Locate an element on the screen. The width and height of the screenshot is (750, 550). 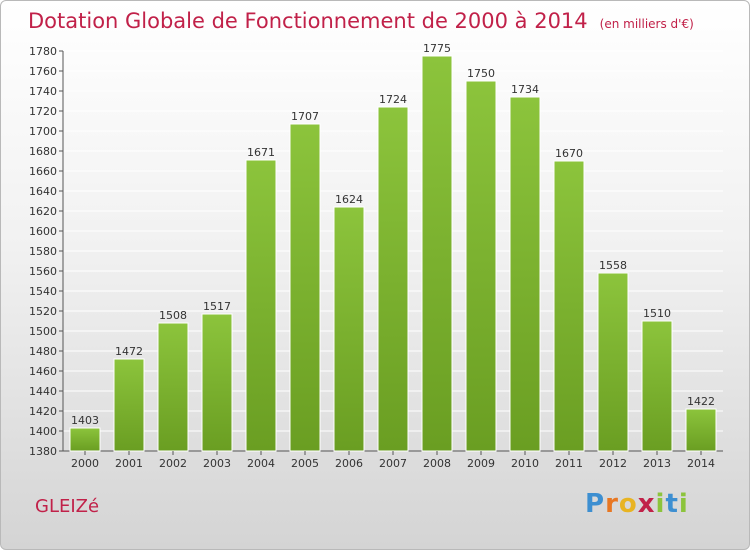
x-tick-label: 2001 is located at coordinates (129, 463).